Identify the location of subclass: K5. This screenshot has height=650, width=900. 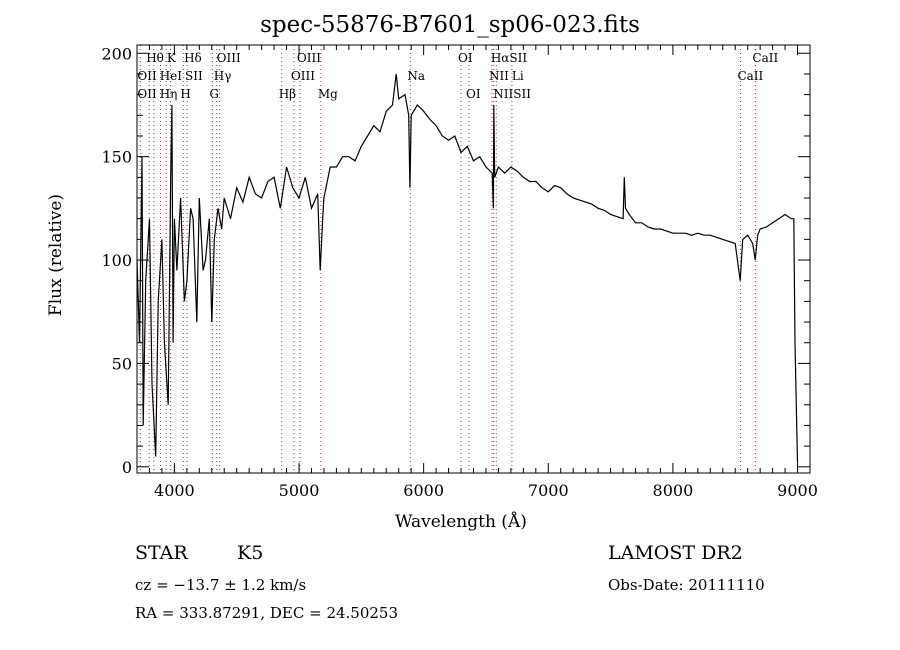
(250, 553).